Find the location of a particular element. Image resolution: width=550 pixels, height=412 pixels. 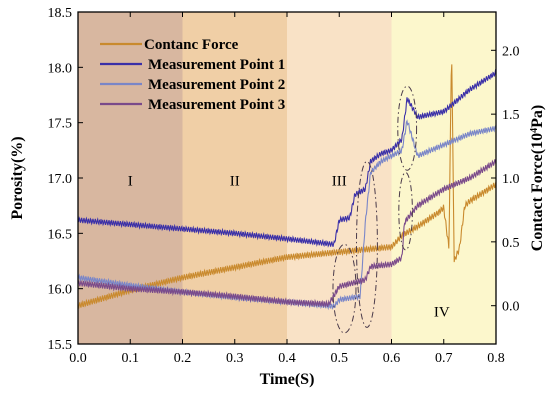

stage-label-1: I is located at coordinates (130, 182).